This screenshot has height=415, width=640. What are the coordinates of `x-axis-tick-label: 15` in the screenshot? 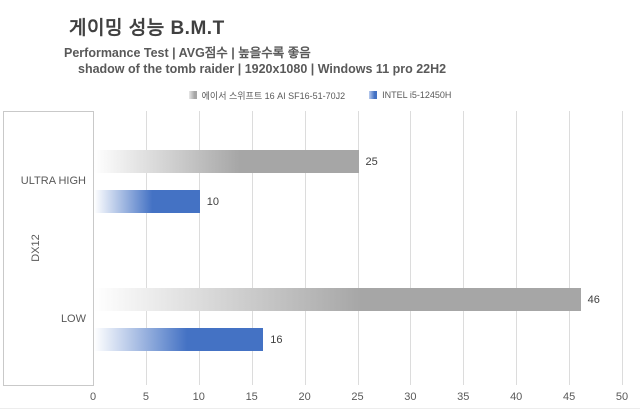 It's located at (251, 397).